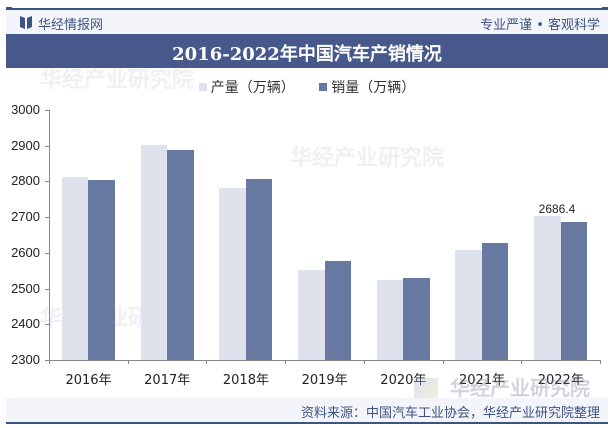  Describe the element at coordinates (373, 88) in the screenshot. I see `legend-label: 销量（万辆）` at that location.